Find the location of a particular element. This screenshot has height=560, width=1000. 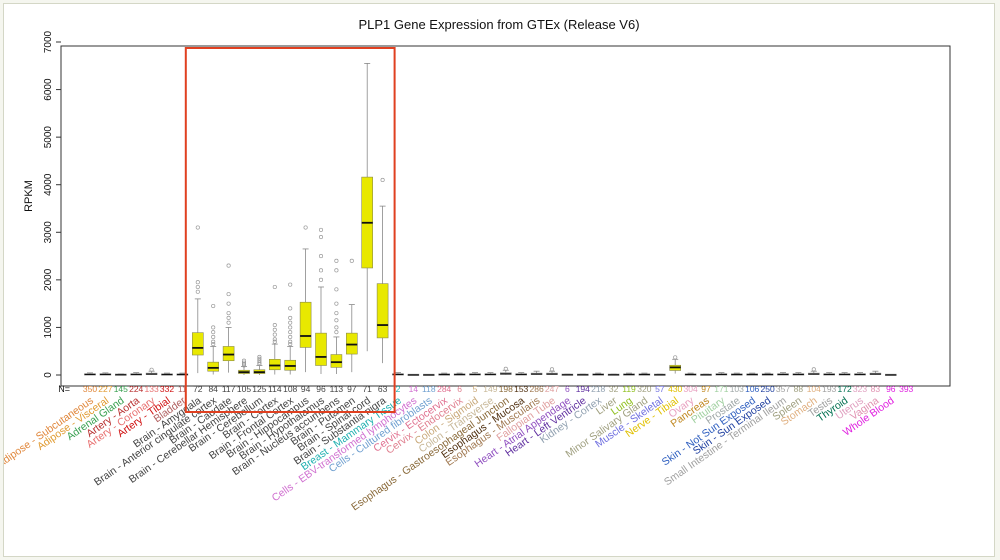

sample-count: 117 is located at coordinates (229, 389).